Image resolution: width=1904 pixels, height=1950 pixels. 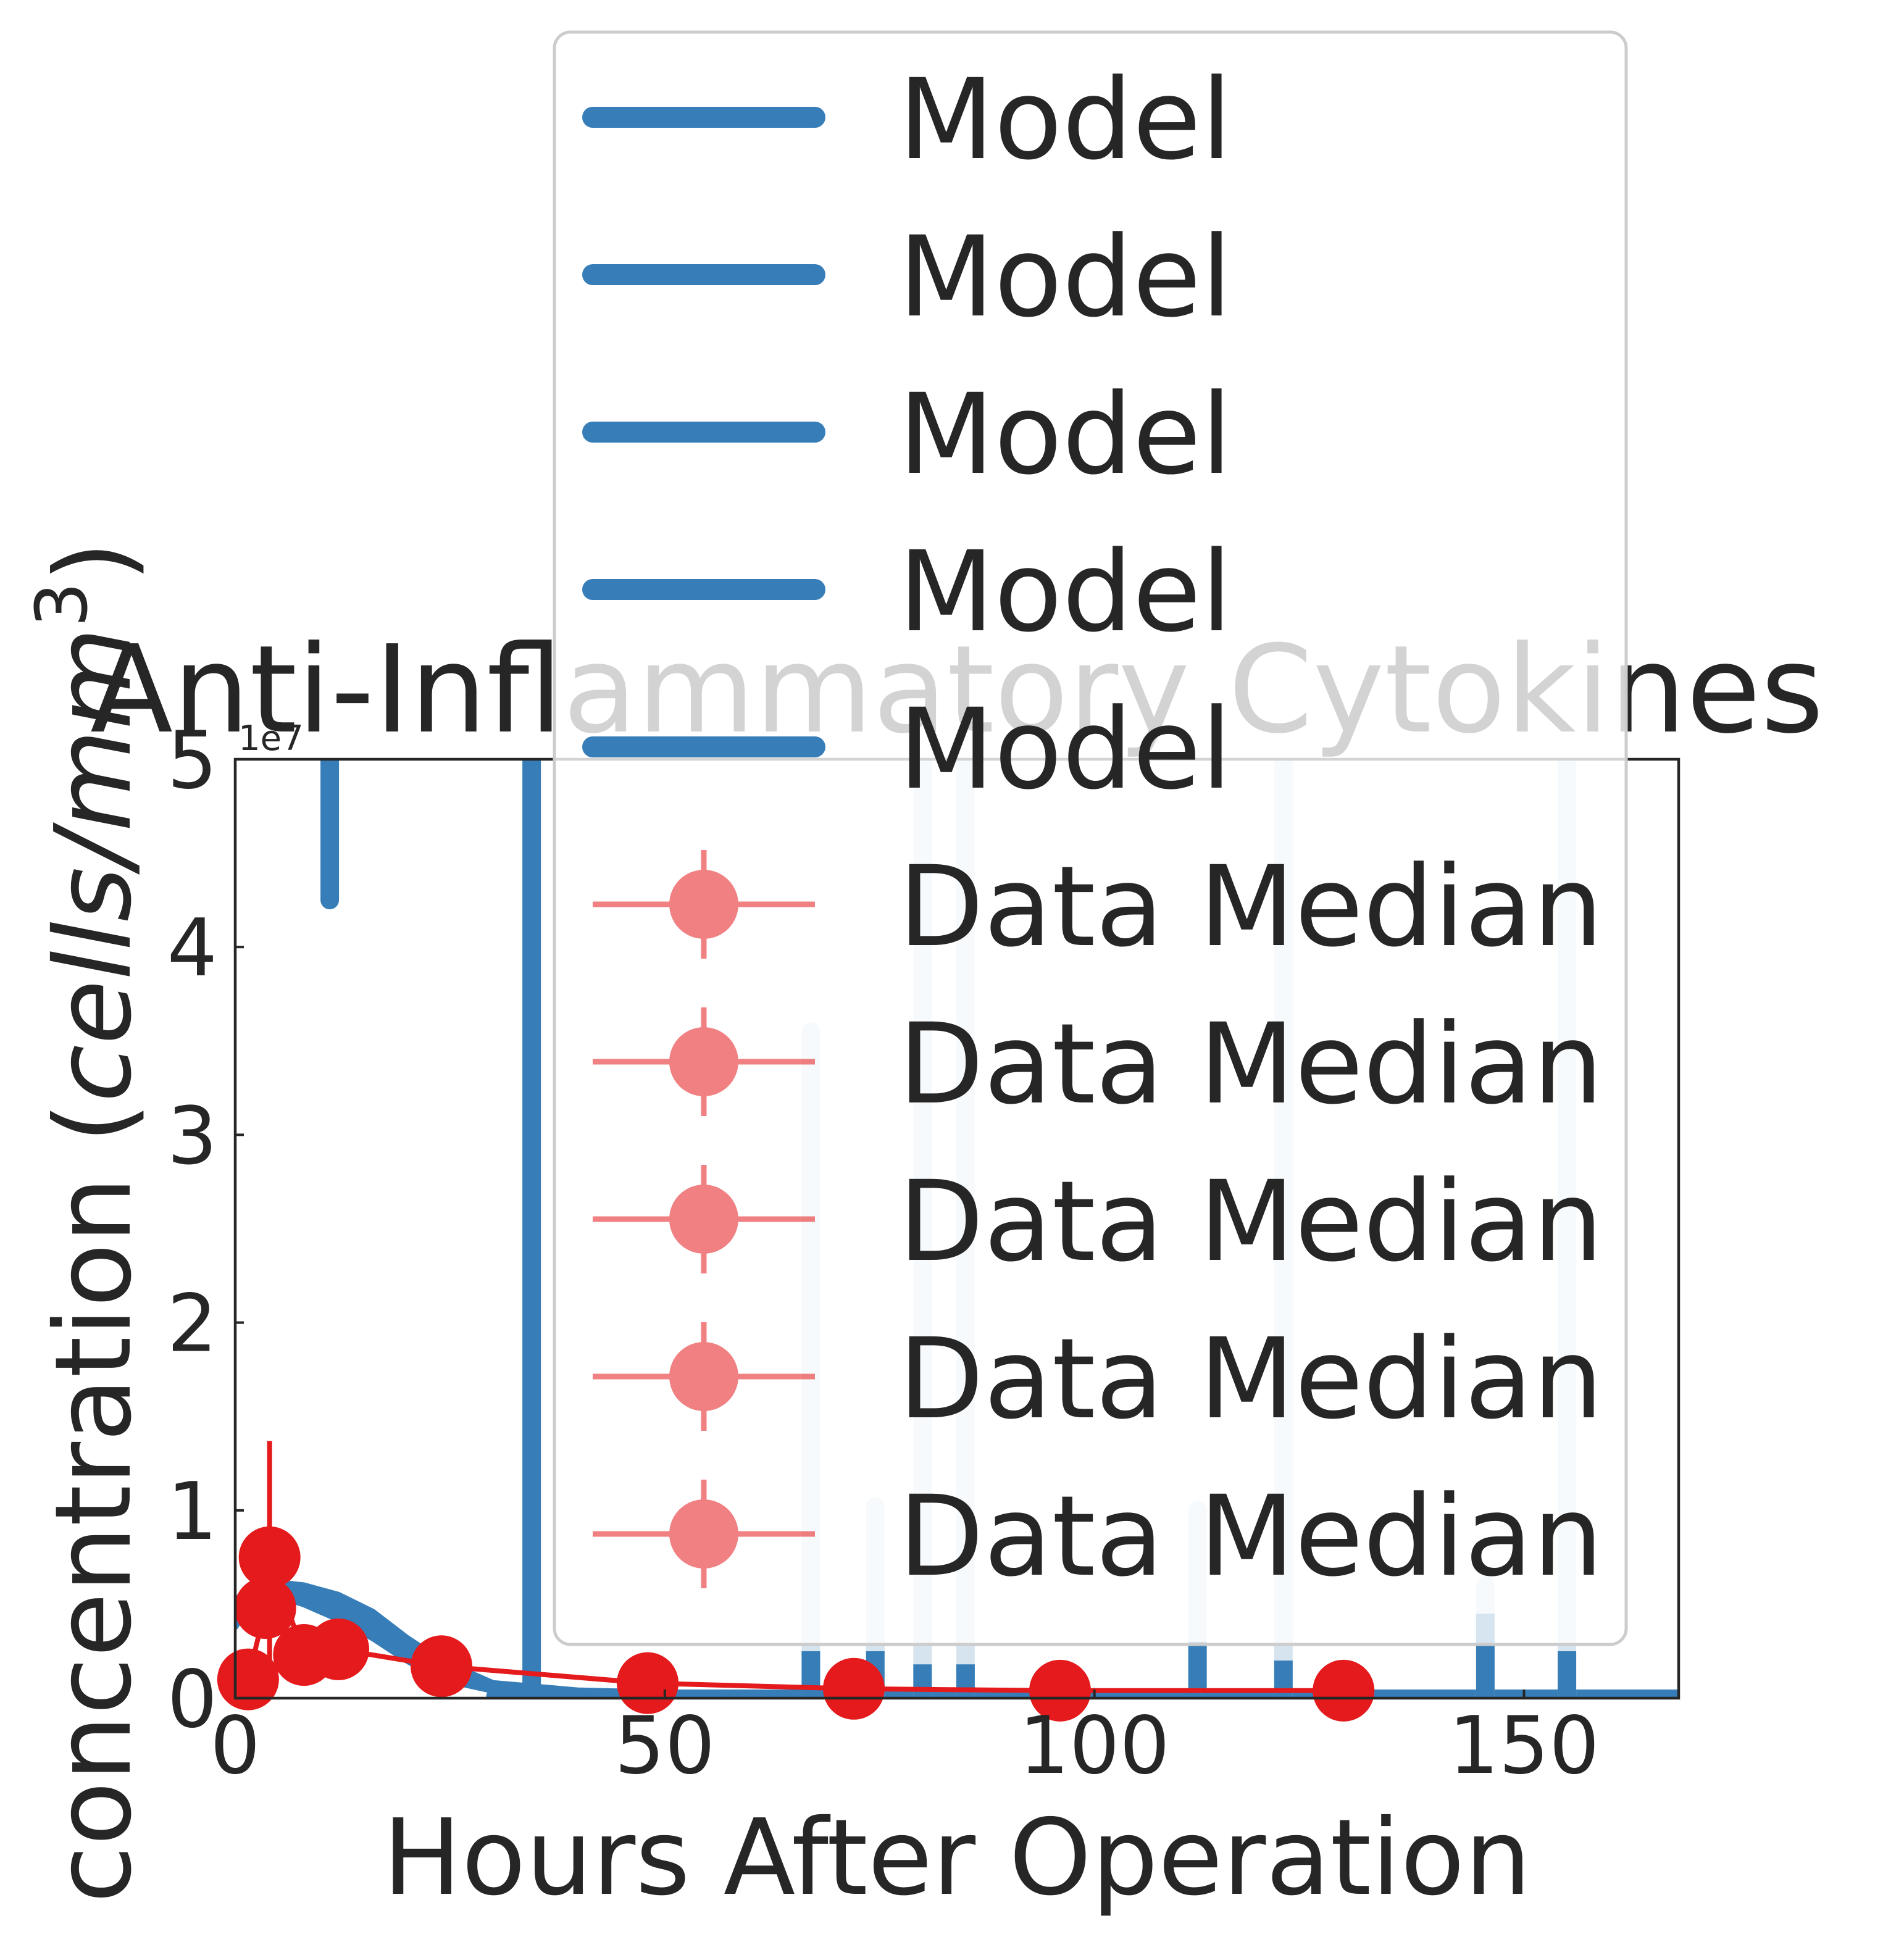 I want to click on x-tick-label: 150, so click(x=1524, y=1746).